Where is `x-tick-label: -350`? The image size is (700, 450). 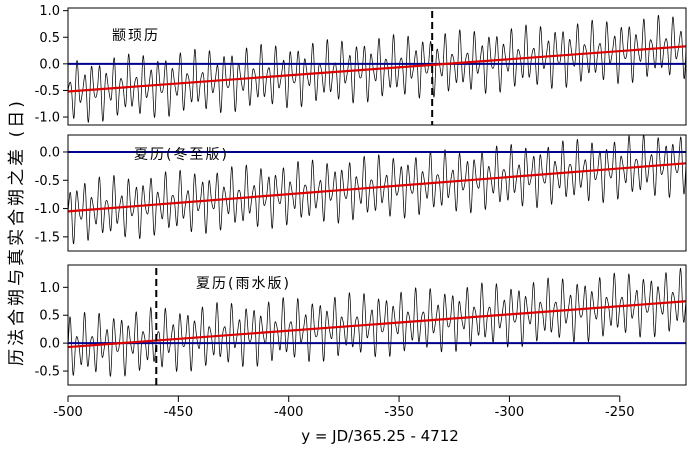
x-tick-label: -350 is located at coordinates (399, 412).